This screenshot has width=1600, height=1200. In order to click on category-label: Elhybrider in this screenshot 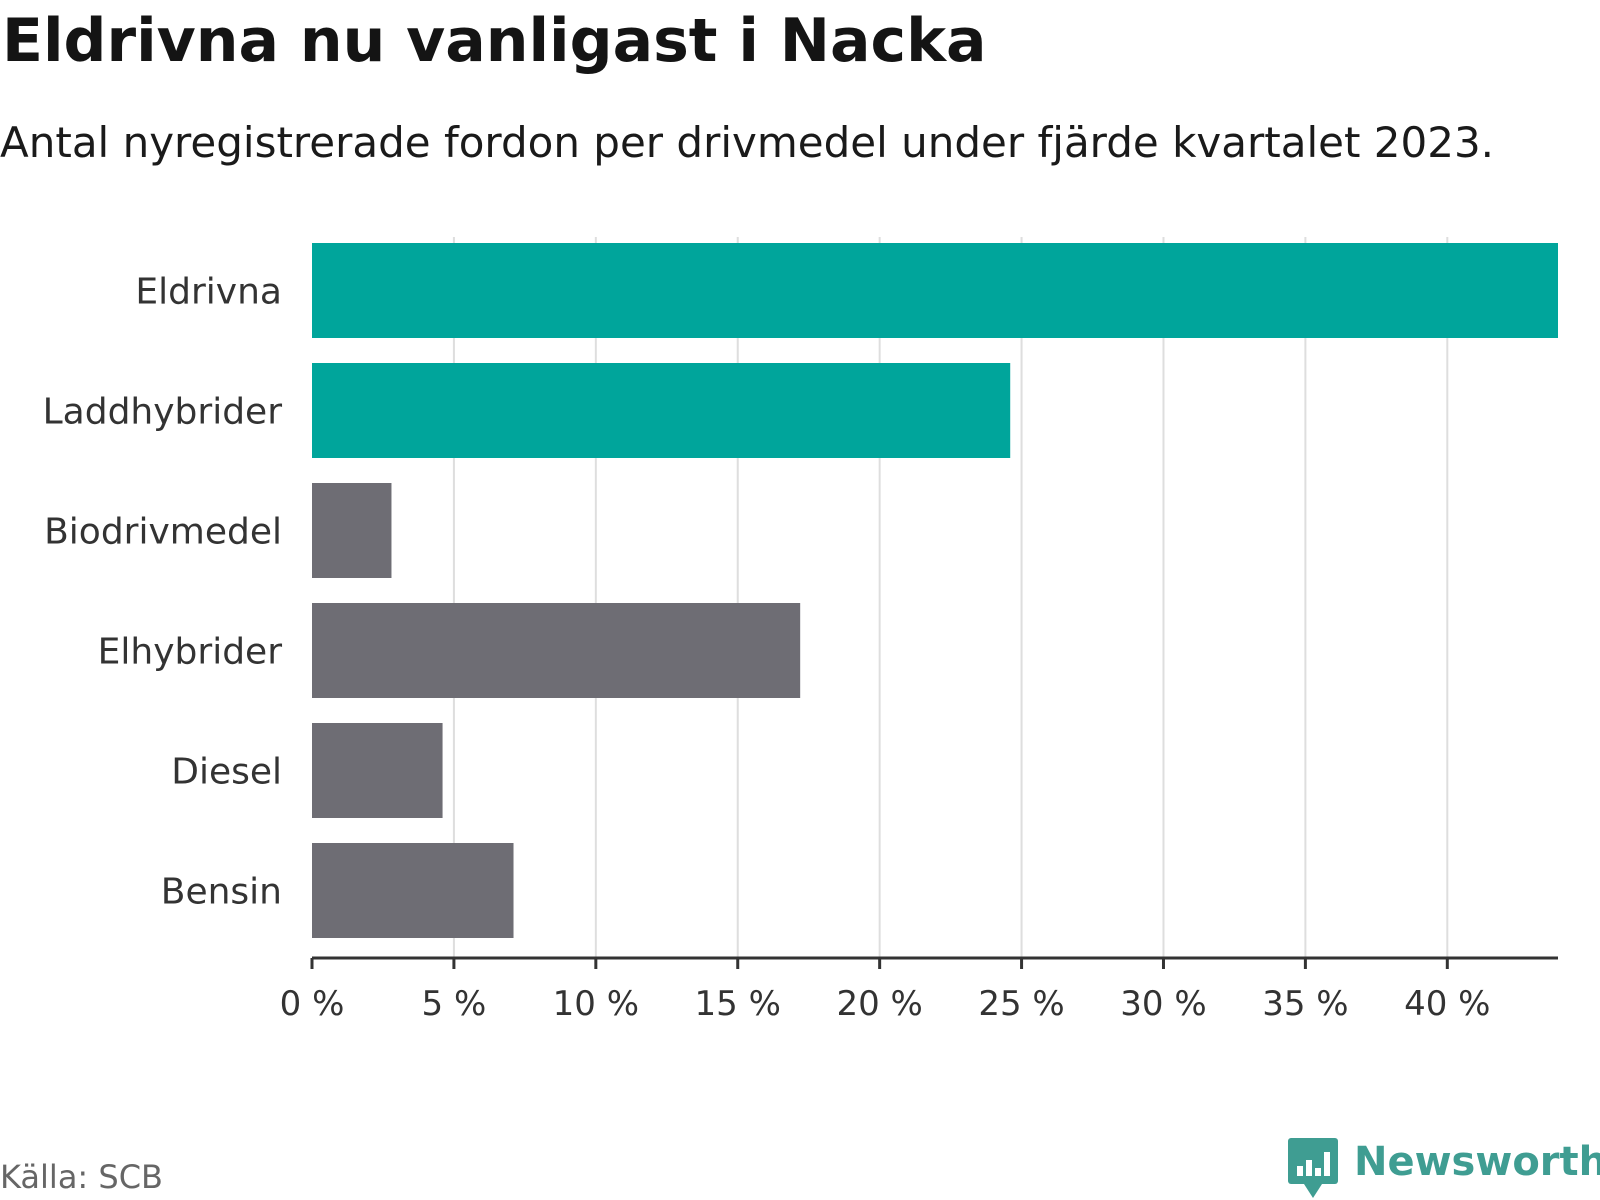, I will do `click(190, 652)`.